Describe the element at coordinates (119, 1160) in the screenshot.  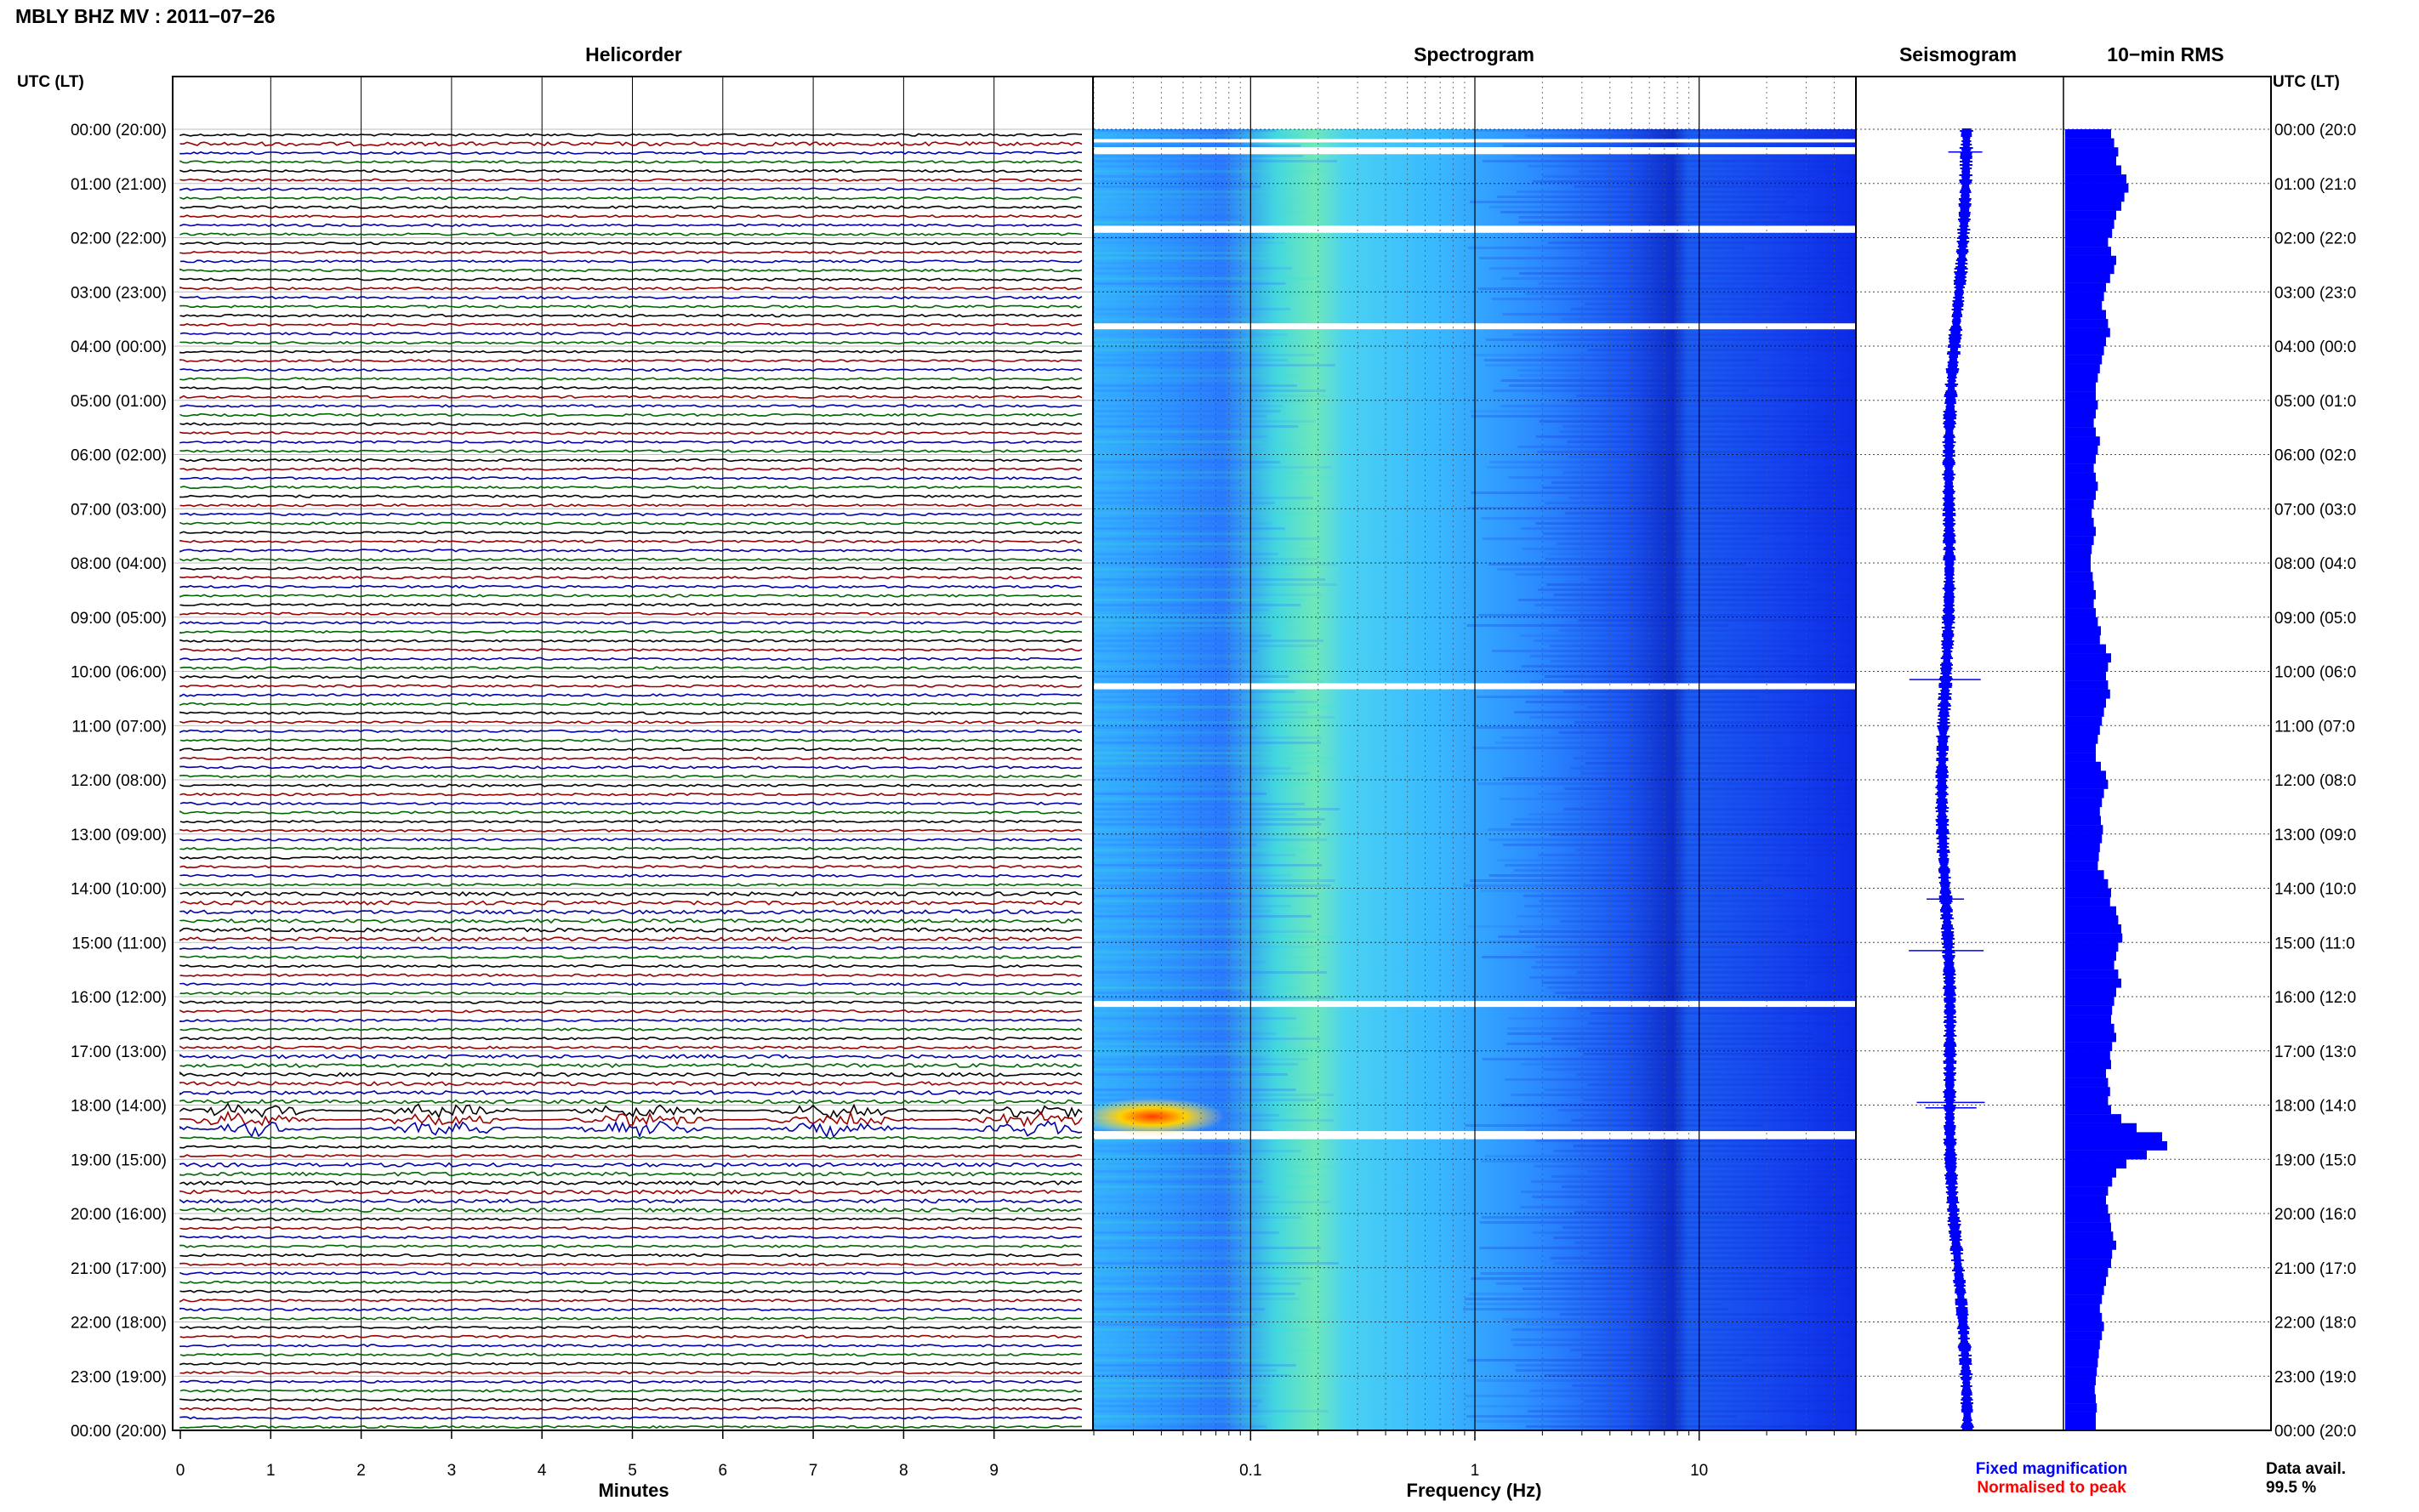
I see `hour-label-left: 19:00 (15:00)` at that location.